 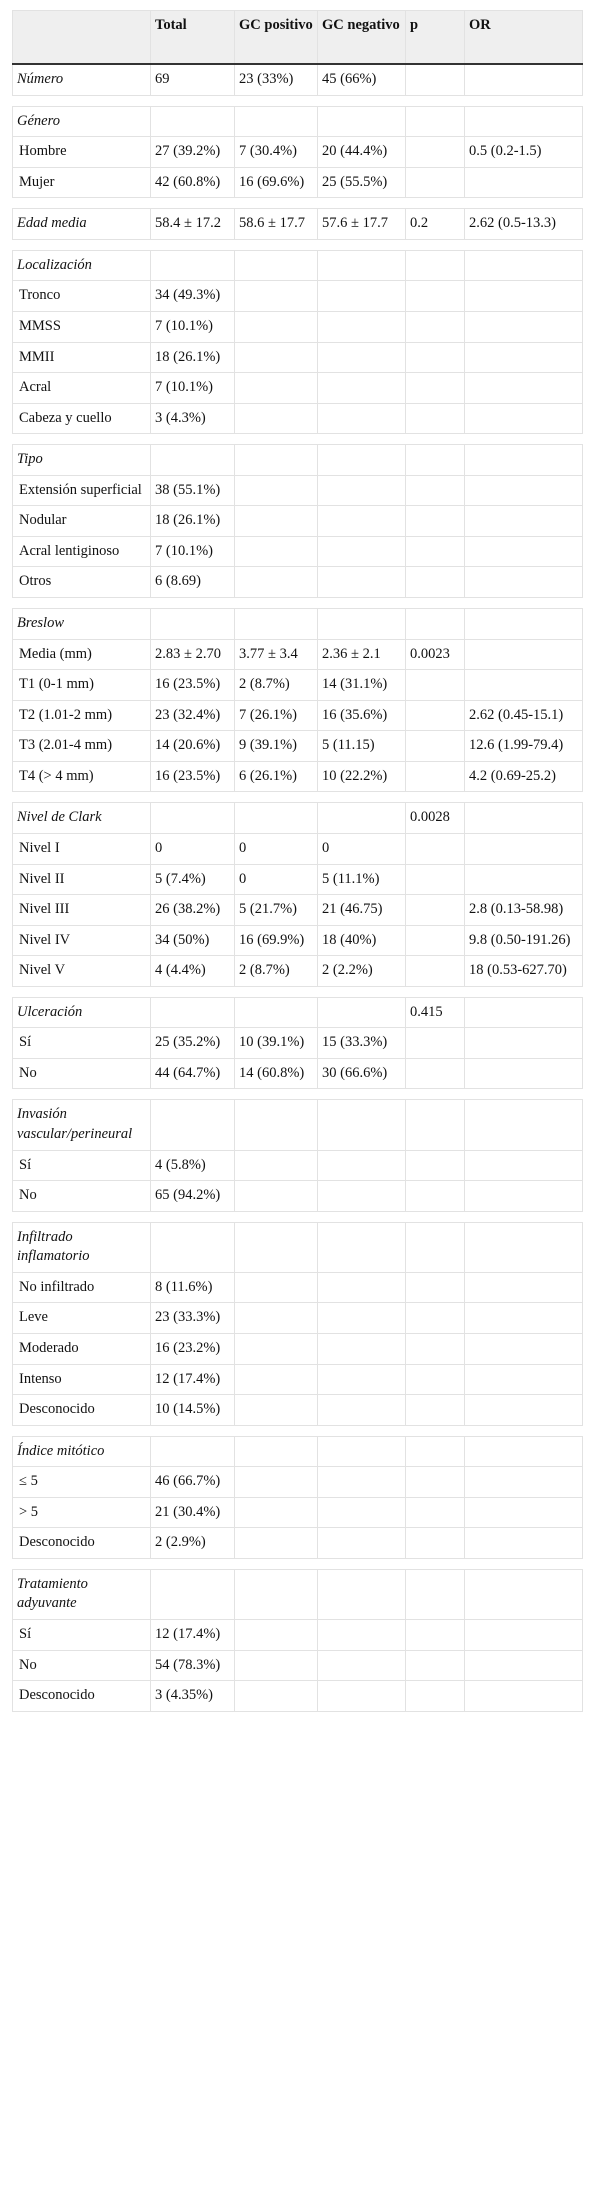 What do you see at coordinates (523, 971) in the screenshot?
I see `cell: 18 (0.53-627.70)` at bounding box center [523, 971].